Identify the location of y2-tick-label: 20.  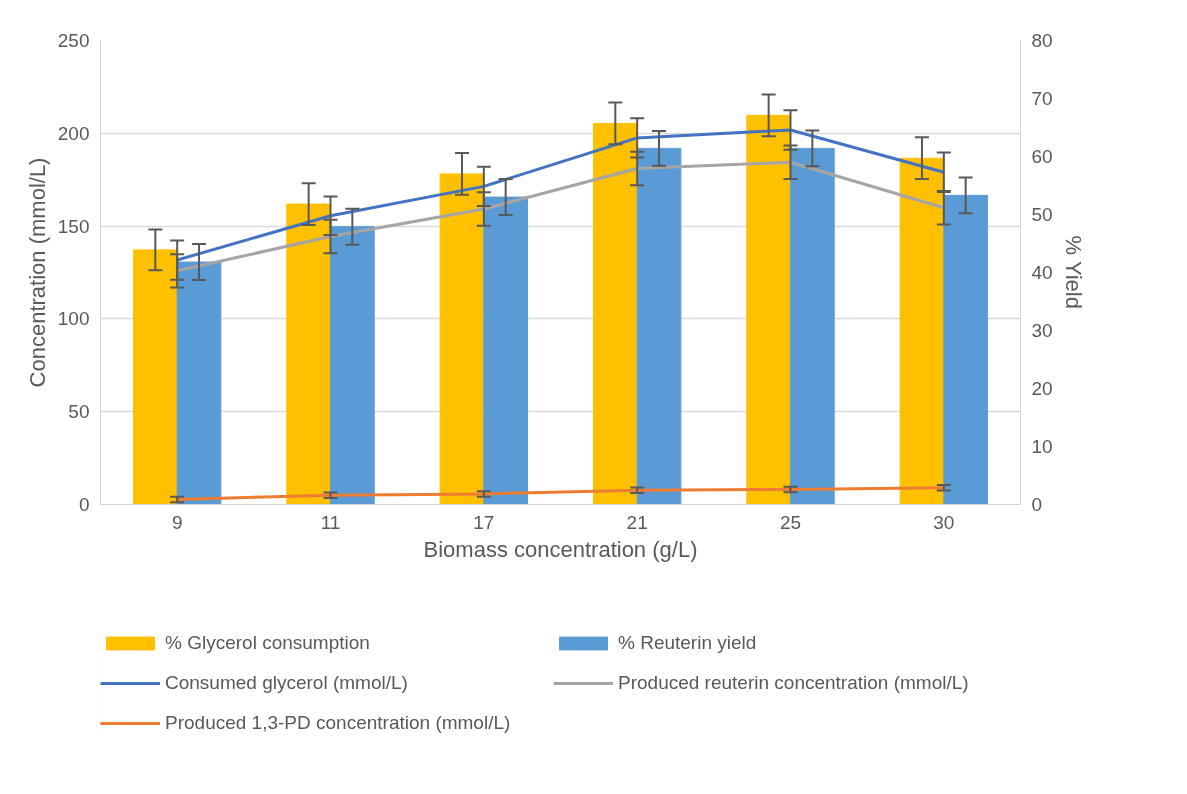
(1042, 388).